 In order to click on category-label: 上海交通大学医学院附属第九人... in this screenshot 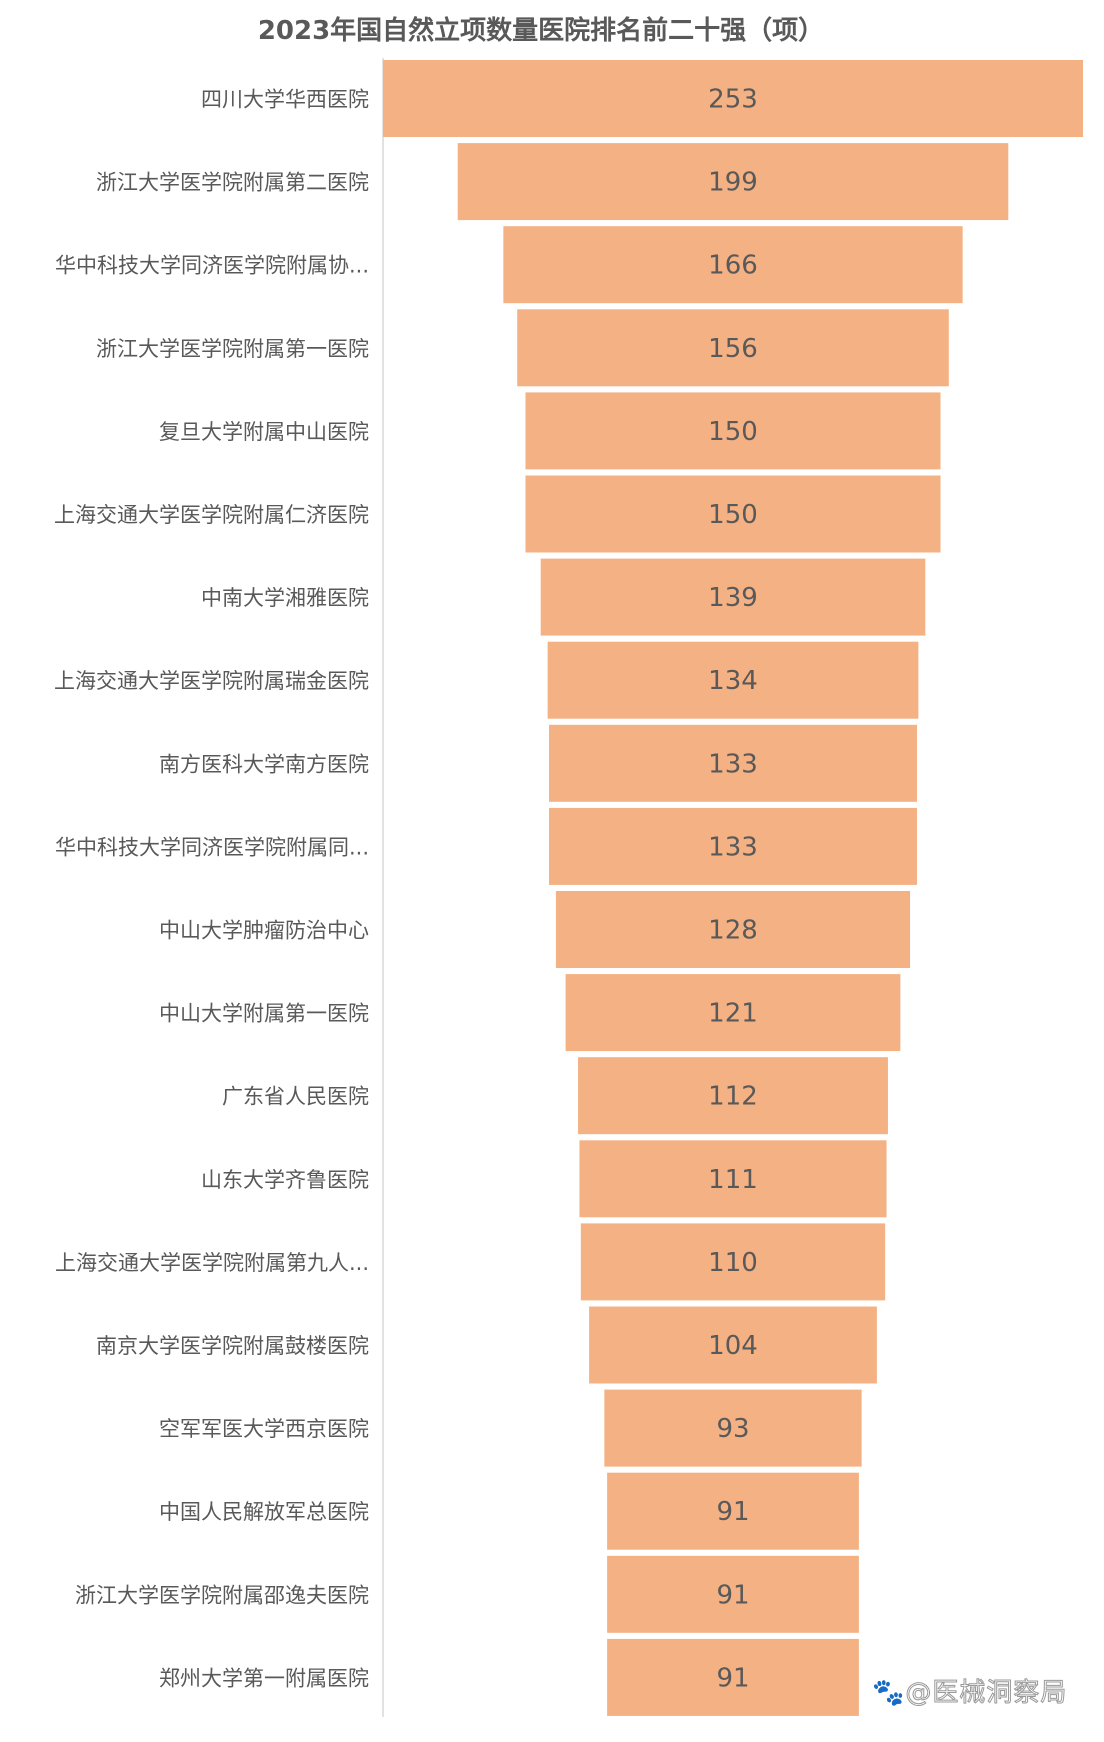, I will do `click(212, 1263)`.